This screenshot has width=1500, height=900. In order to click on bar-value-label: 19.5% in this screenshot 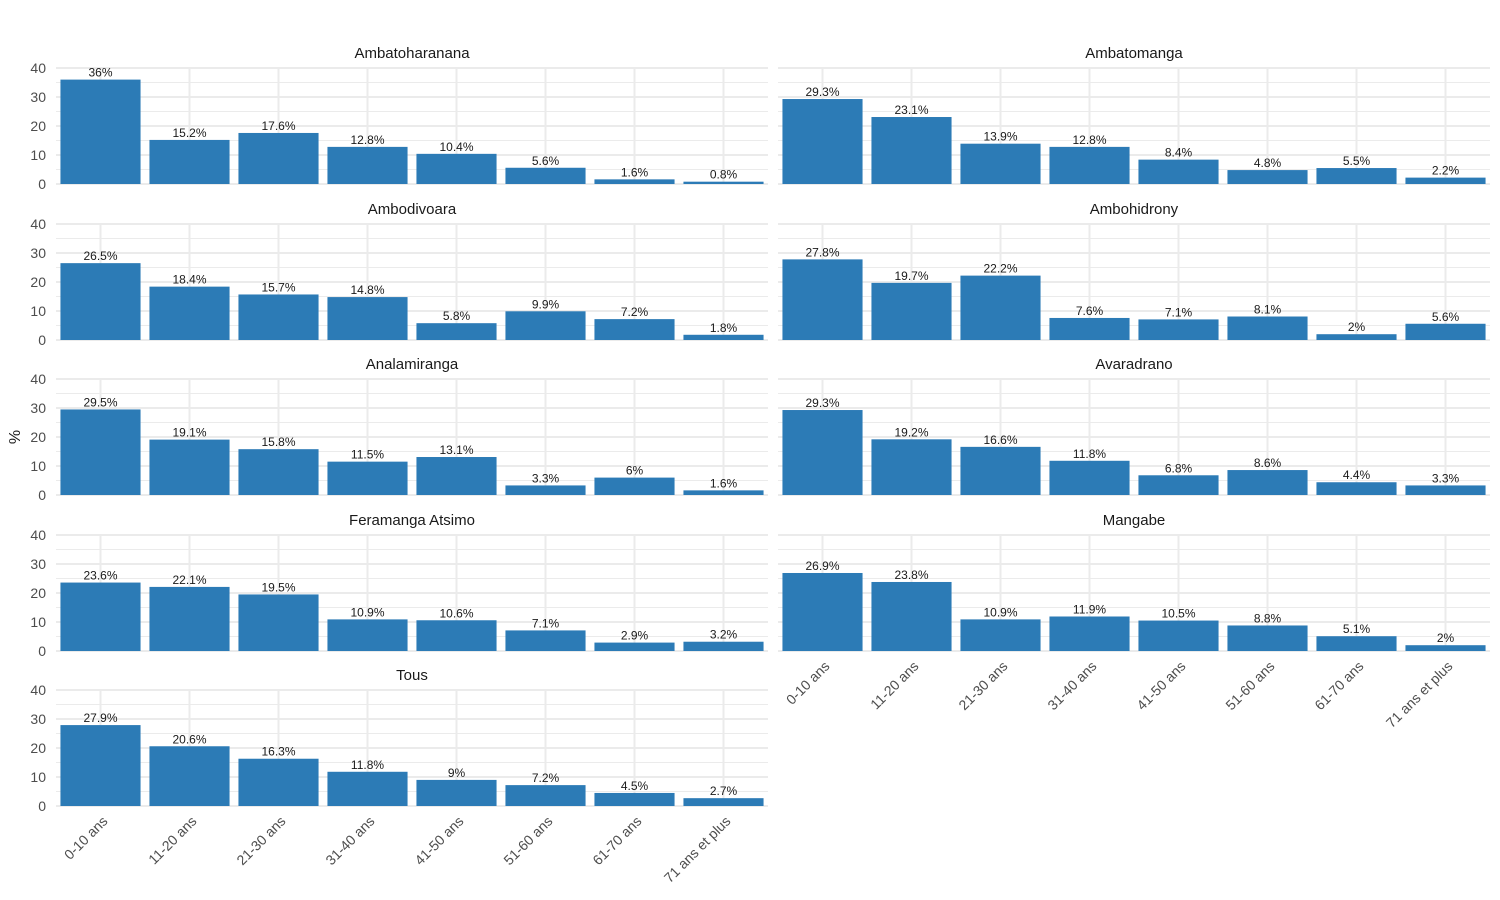, I will do `click(278, 587)`.